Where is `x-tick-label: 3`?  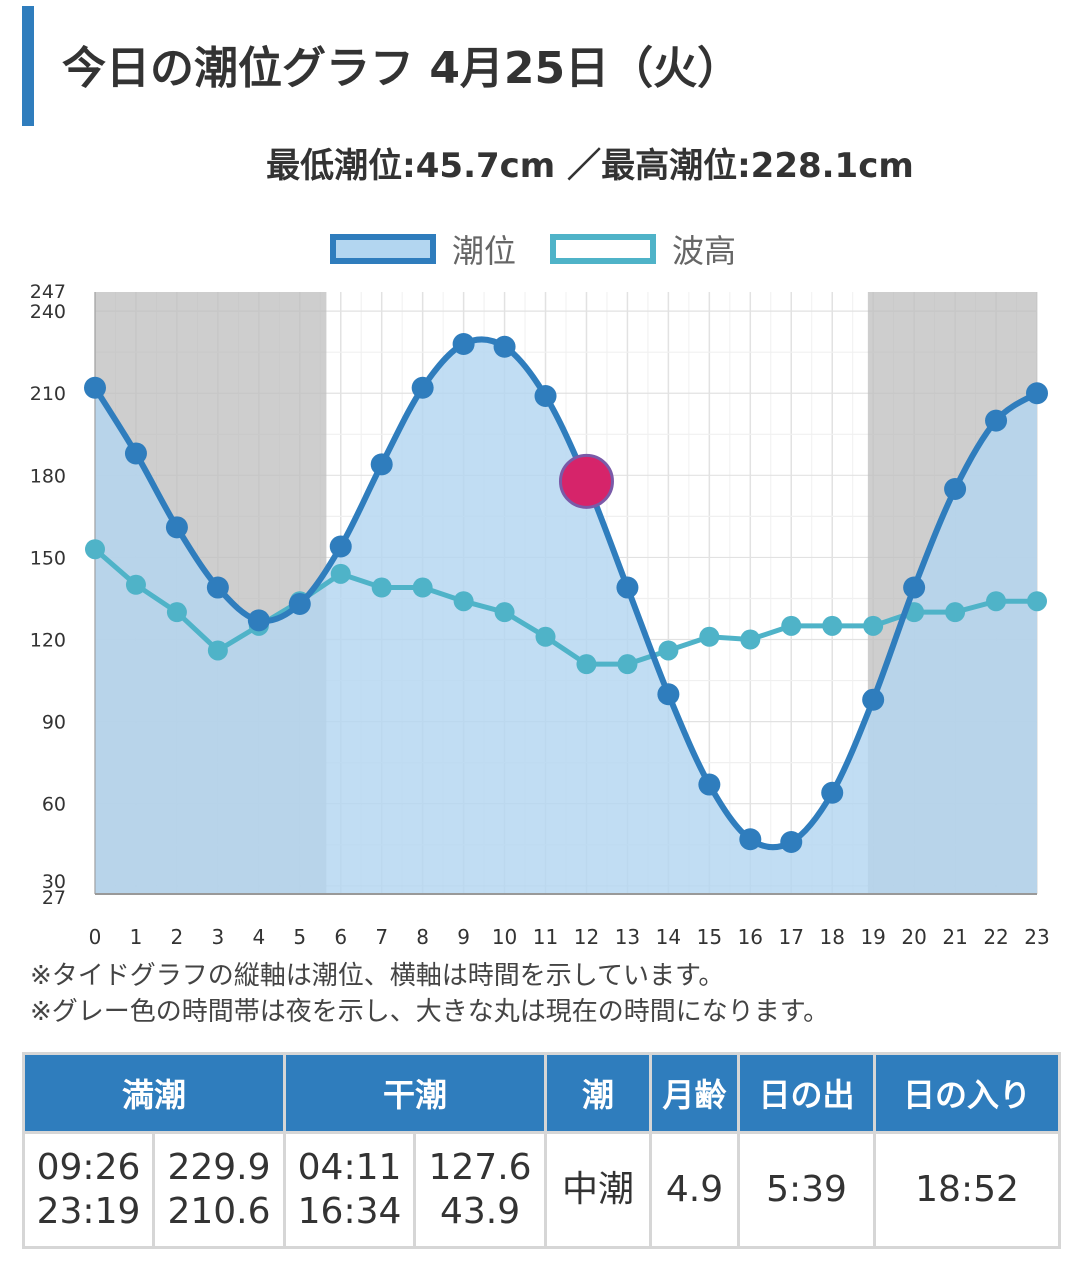 x-tick-label: 3 is located at coordinates (218, 937).